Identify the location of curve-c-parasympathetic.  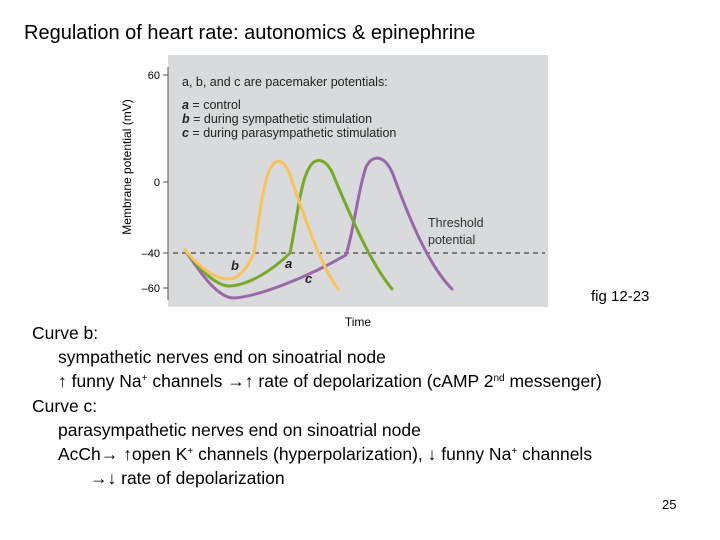
(318, 228).